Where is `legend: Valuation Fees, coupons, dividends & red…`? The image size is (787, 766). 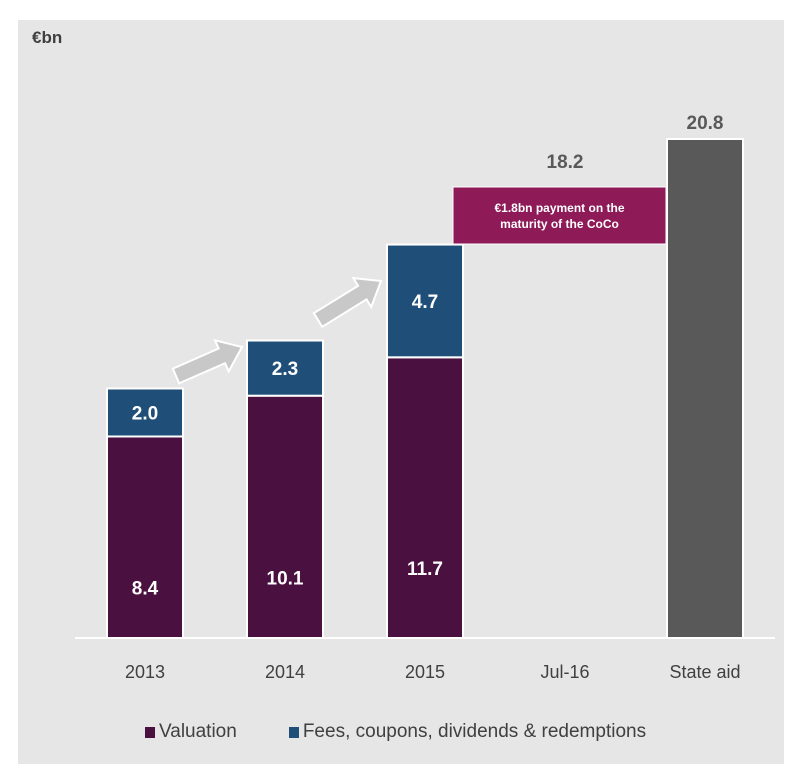 legend: Valuation Fees, coupons, dividends & red… is located at coordinates (395, 732).